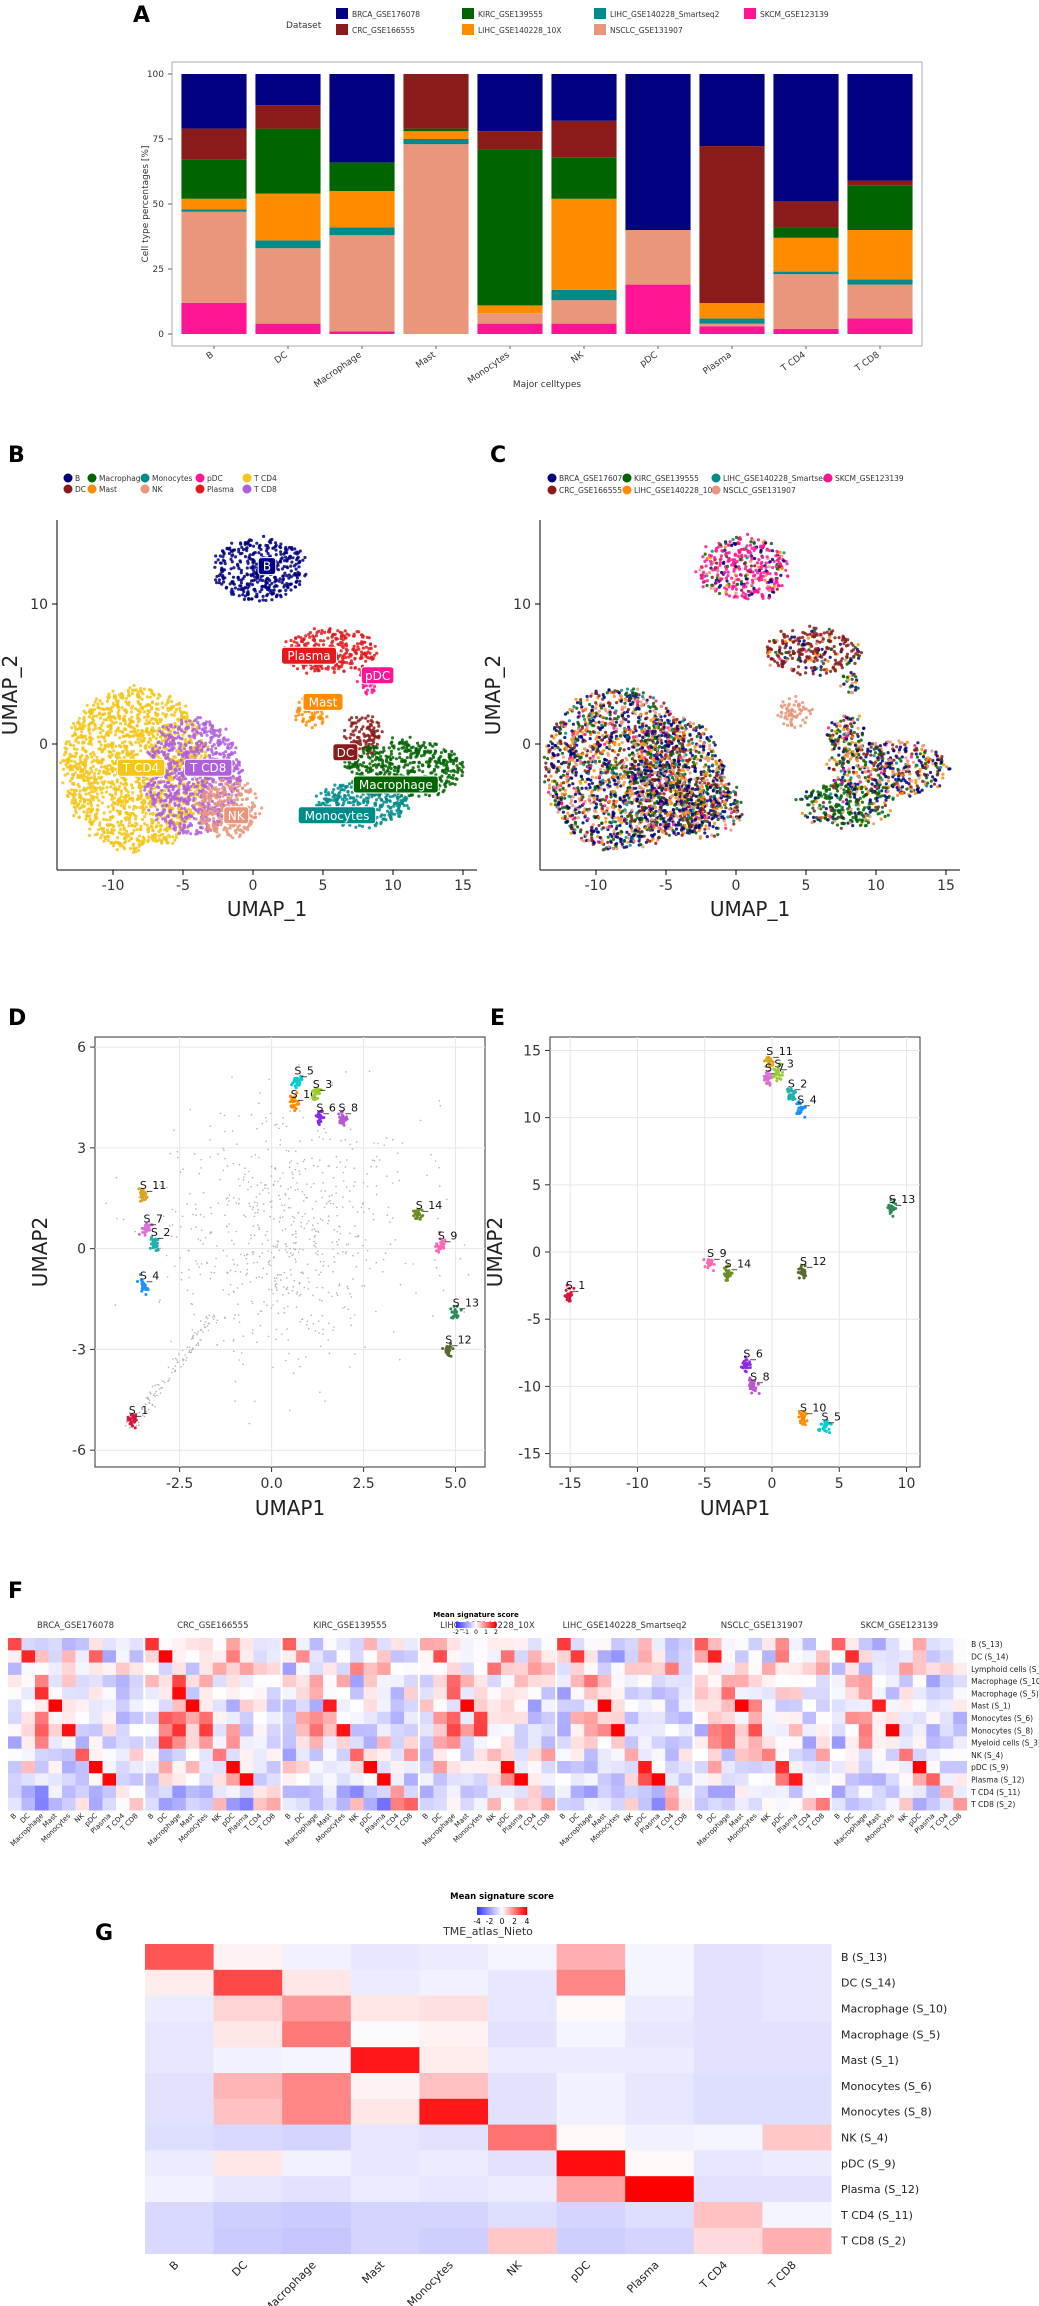 The height and width of the screenshot is (2306, 1039). I want to click on panel-b-cluster-label: DC, so click(346, 753).